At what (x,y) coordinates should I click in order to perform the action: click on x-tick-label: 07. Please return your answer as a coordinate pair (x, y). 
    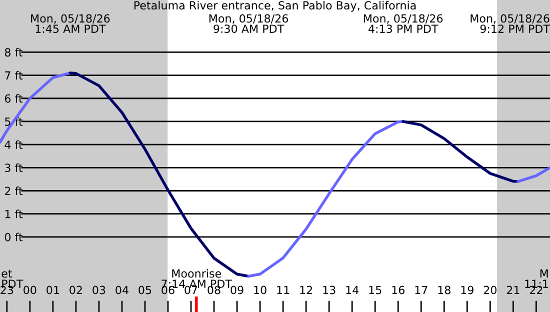
    Looking at the image, I should click on (191, 290).